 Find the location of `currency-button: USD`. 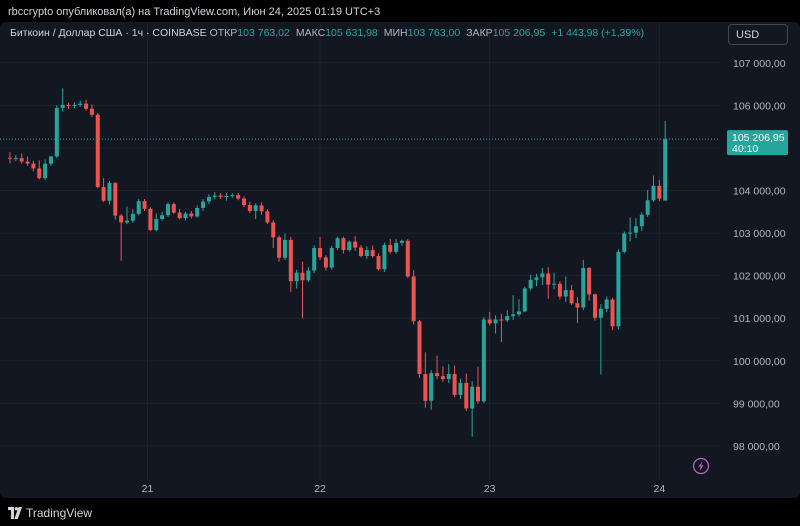

currency-button: USD is located at coordinates (758, 34).